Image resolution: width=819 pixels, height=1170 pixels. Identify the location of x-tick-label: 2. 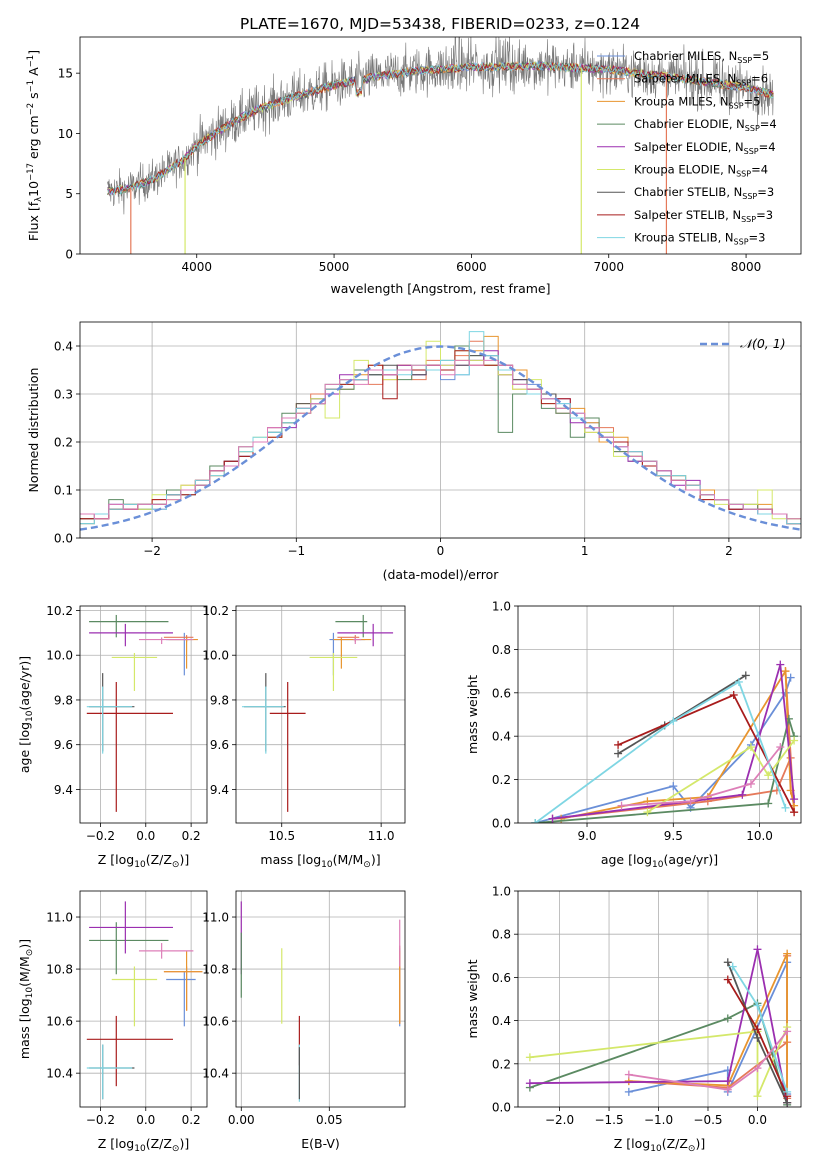
(729, 551).